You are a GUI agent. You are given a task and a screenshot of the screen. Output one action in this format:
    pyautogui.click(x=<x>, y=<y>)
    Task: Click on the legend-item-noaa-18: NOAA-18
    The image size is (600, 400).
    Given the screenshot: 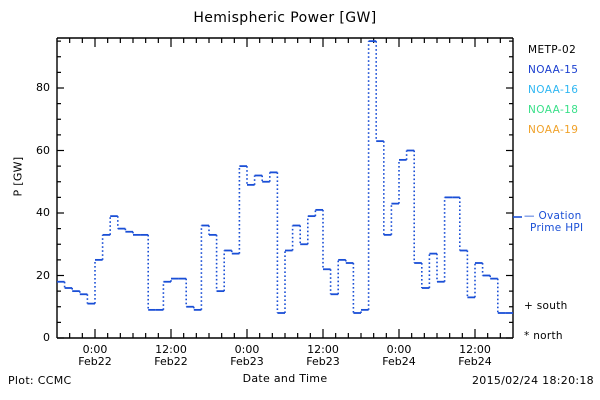 What is the action you would take?
    pyautogui.click(x=553, y=110)
    